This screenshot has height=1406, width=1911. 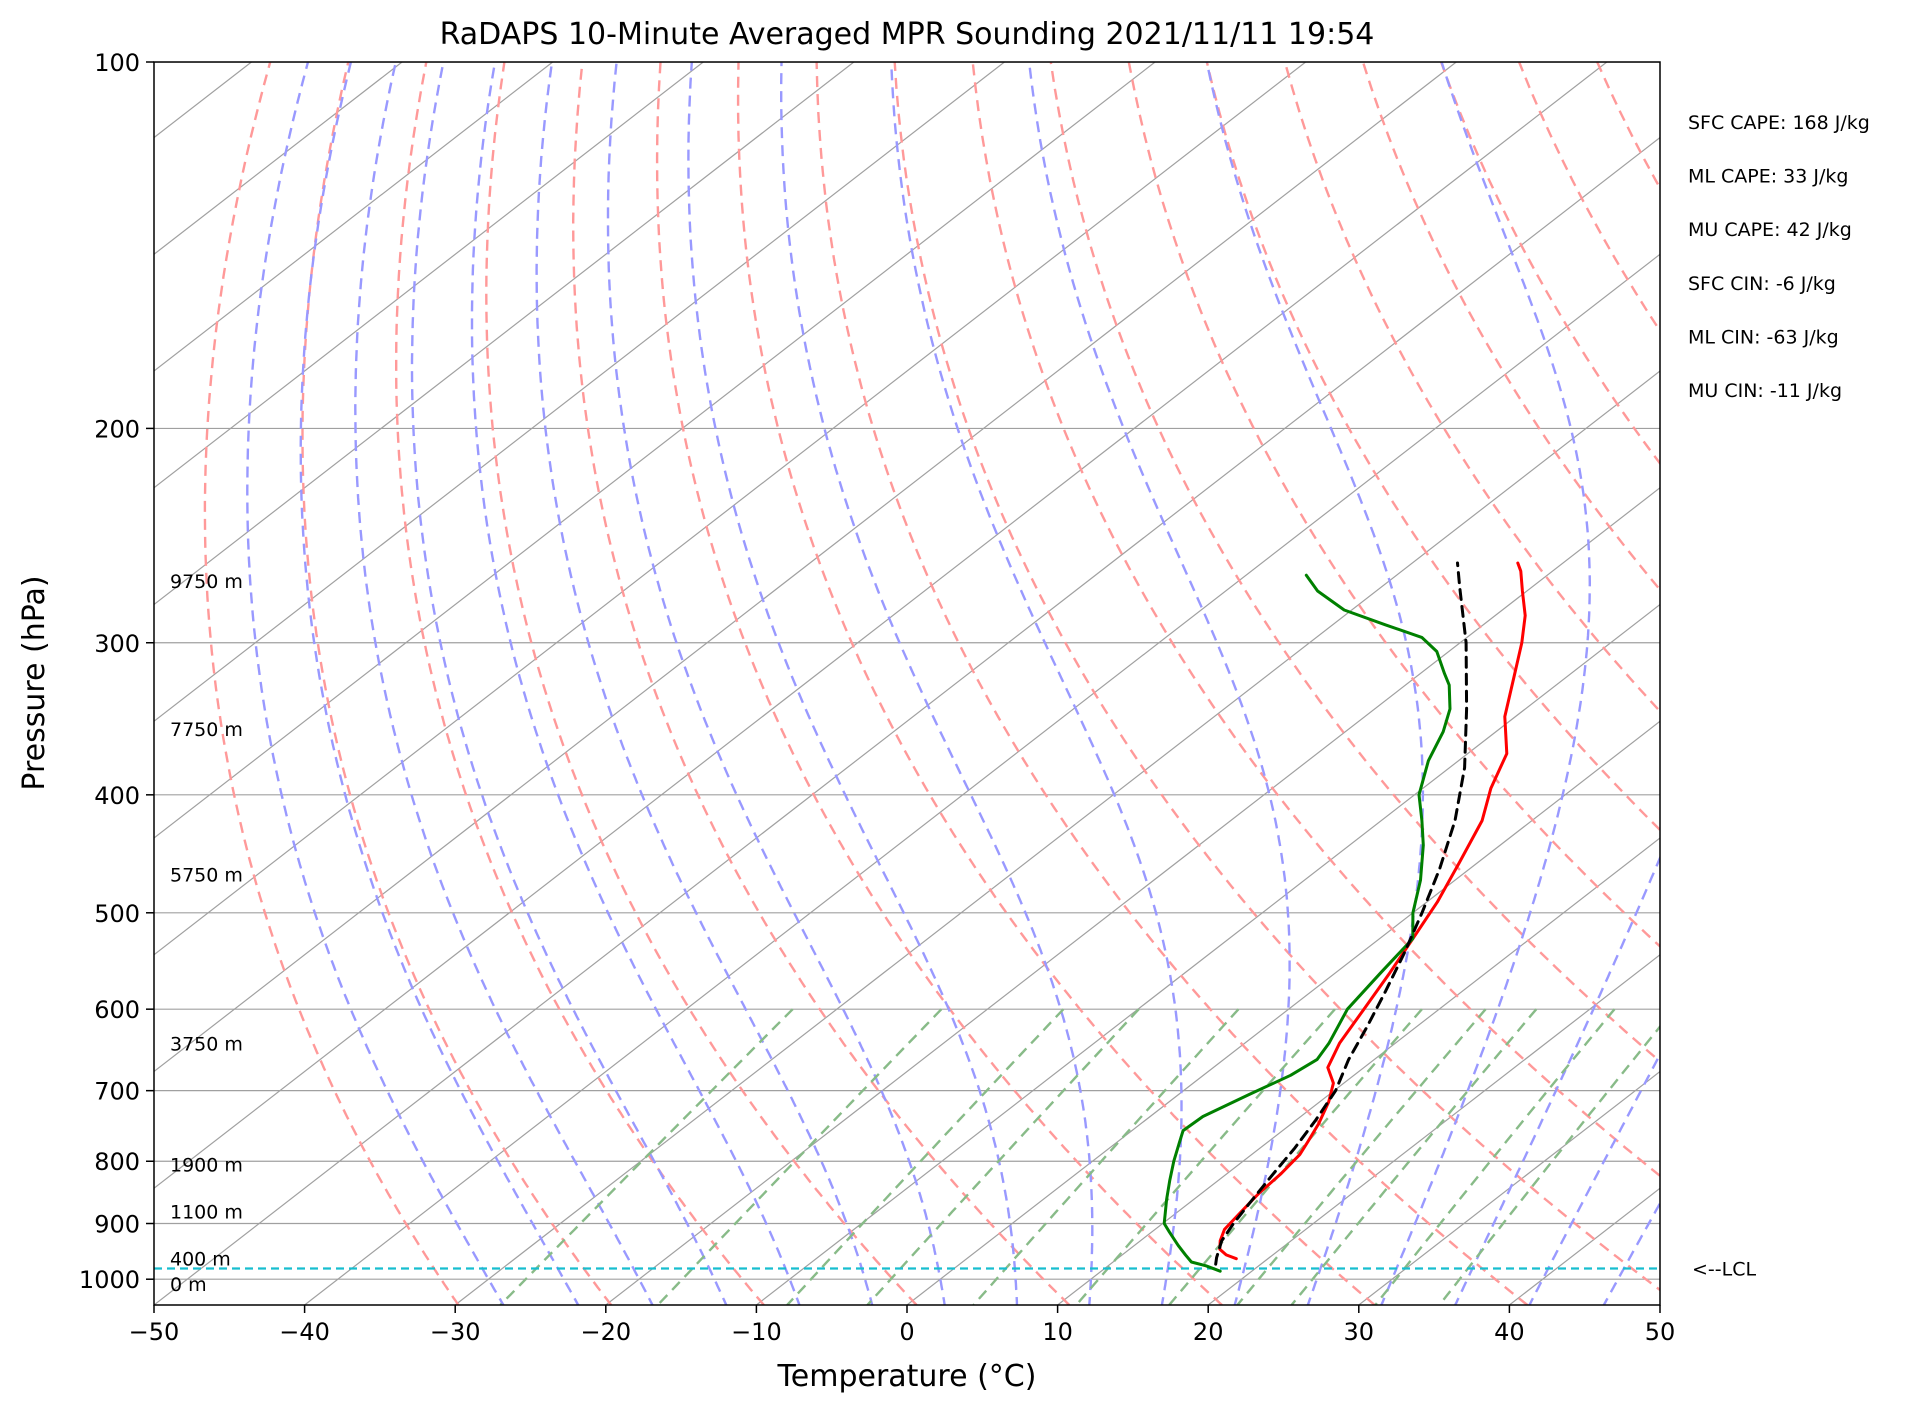 I want to click on temperature-profile, so click(x=1372, y=911).